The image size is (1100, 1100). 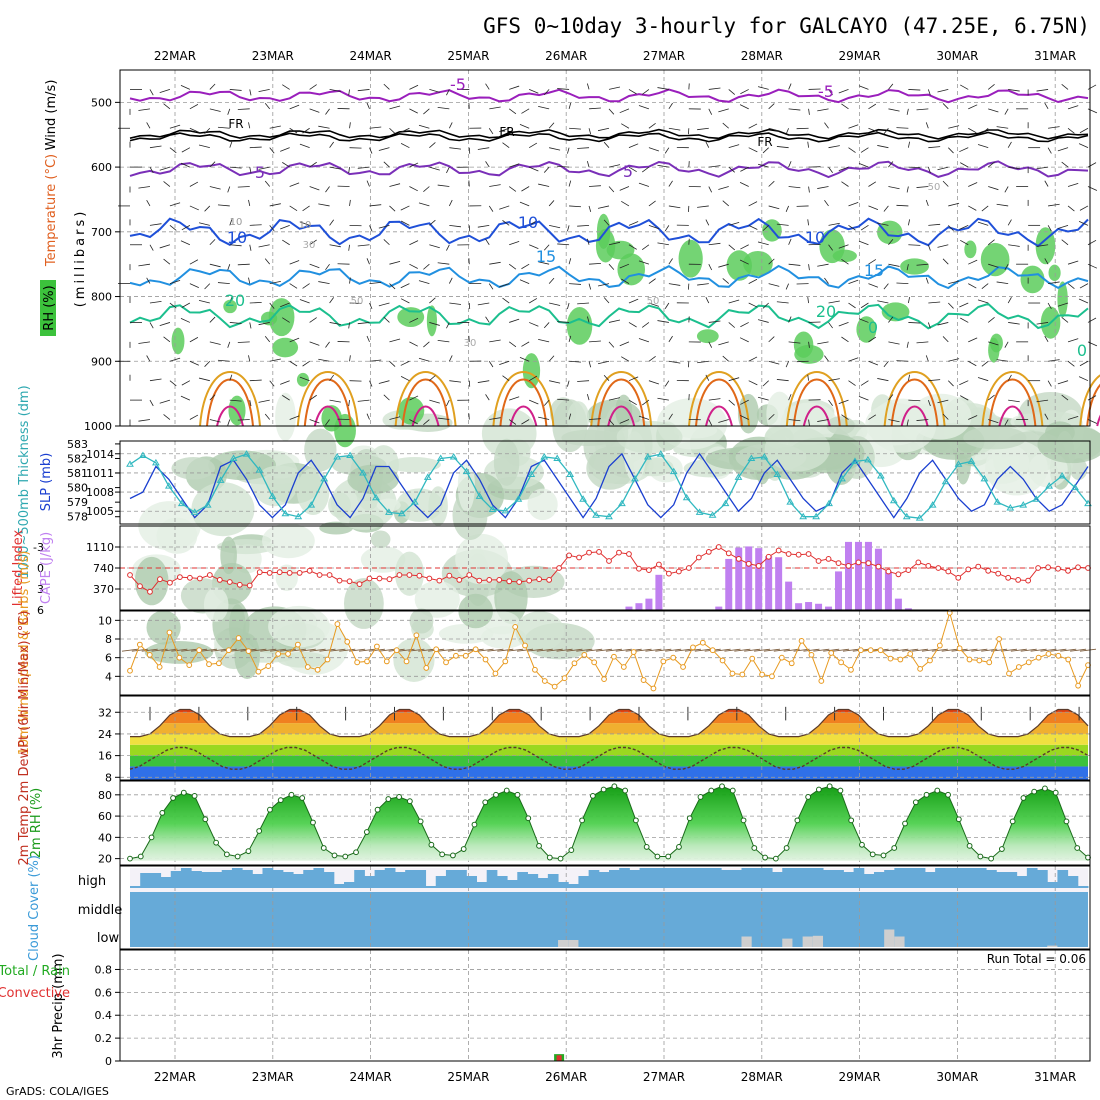 I want to click on temp-band, so click(x=609, y=728).